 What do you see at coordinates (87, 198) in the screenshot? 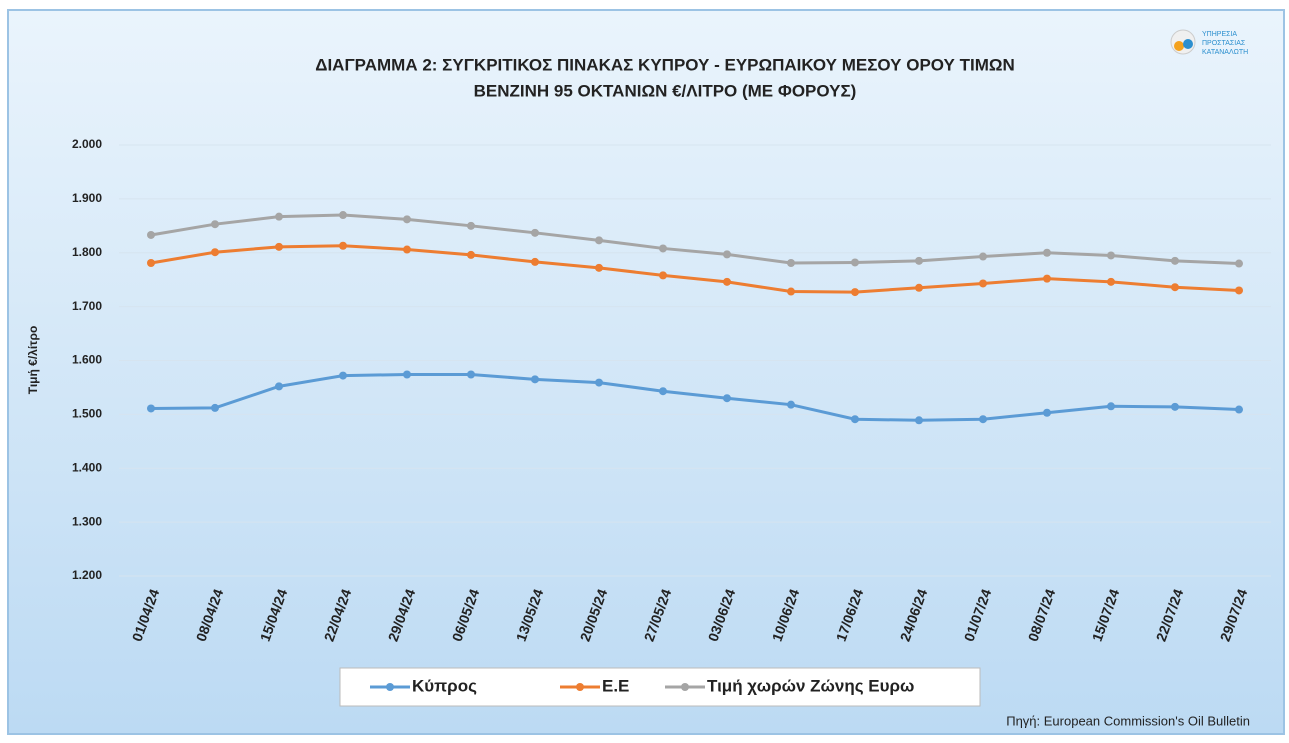
I see `y-tick-label: 1.900` at bounding box center [87, 198].